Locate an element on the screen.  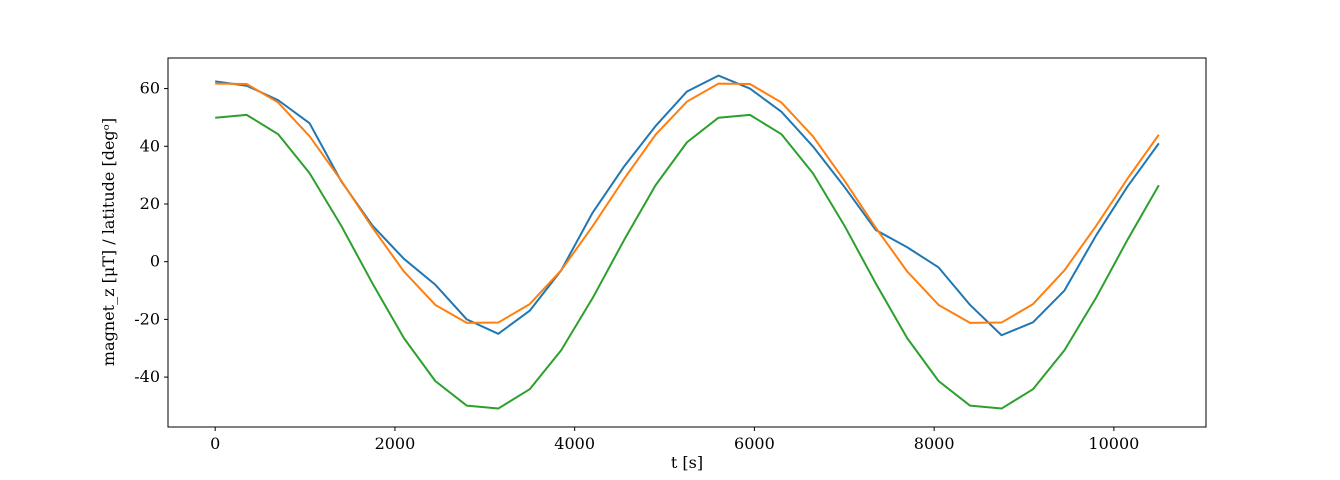
y-tick-label: 40 is located at coordinates (150, 145).